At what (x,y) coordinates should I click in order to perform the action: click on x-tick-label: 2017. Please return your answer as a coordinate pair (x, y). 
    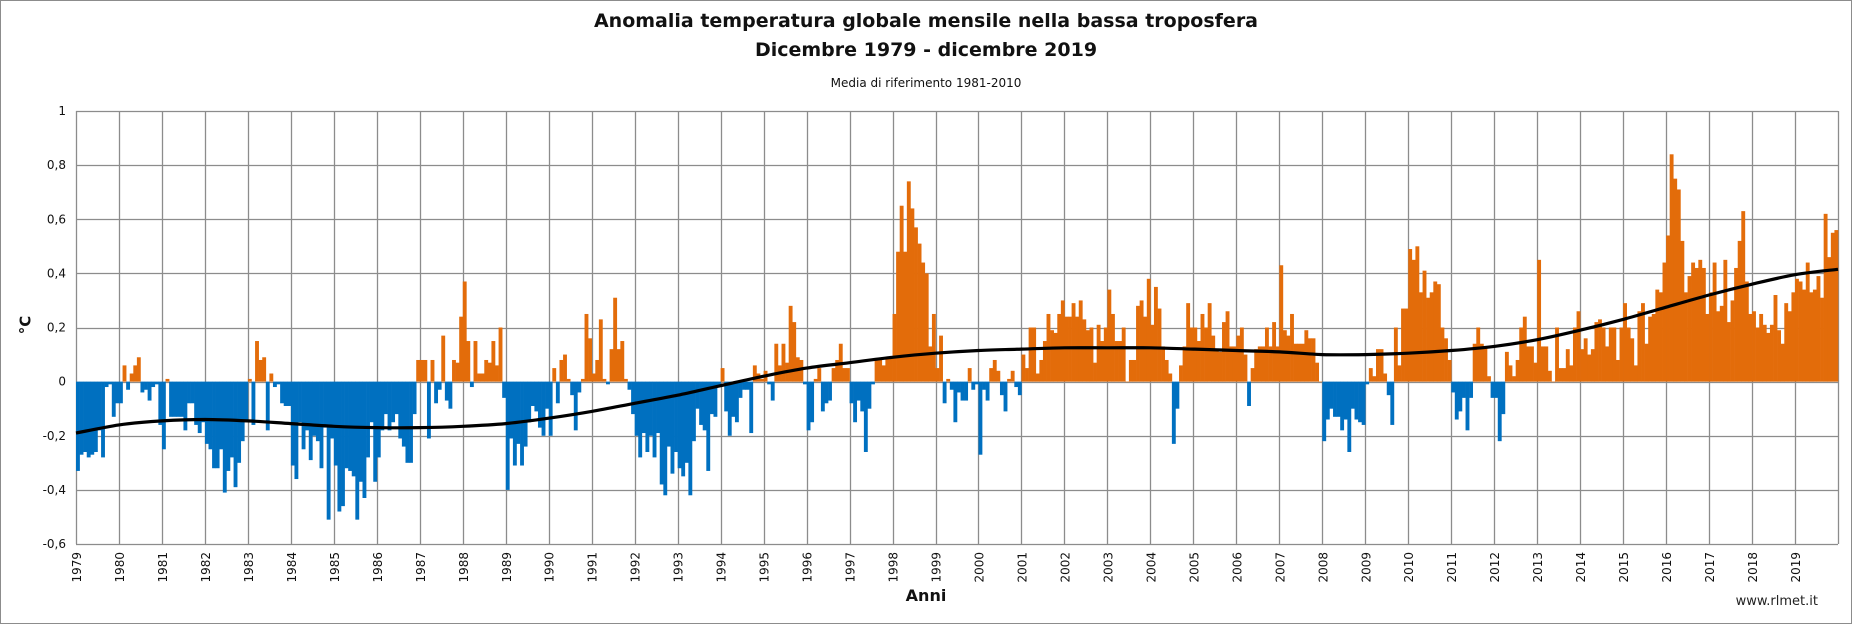
    Looking at the image, I should click on (1710, 567).